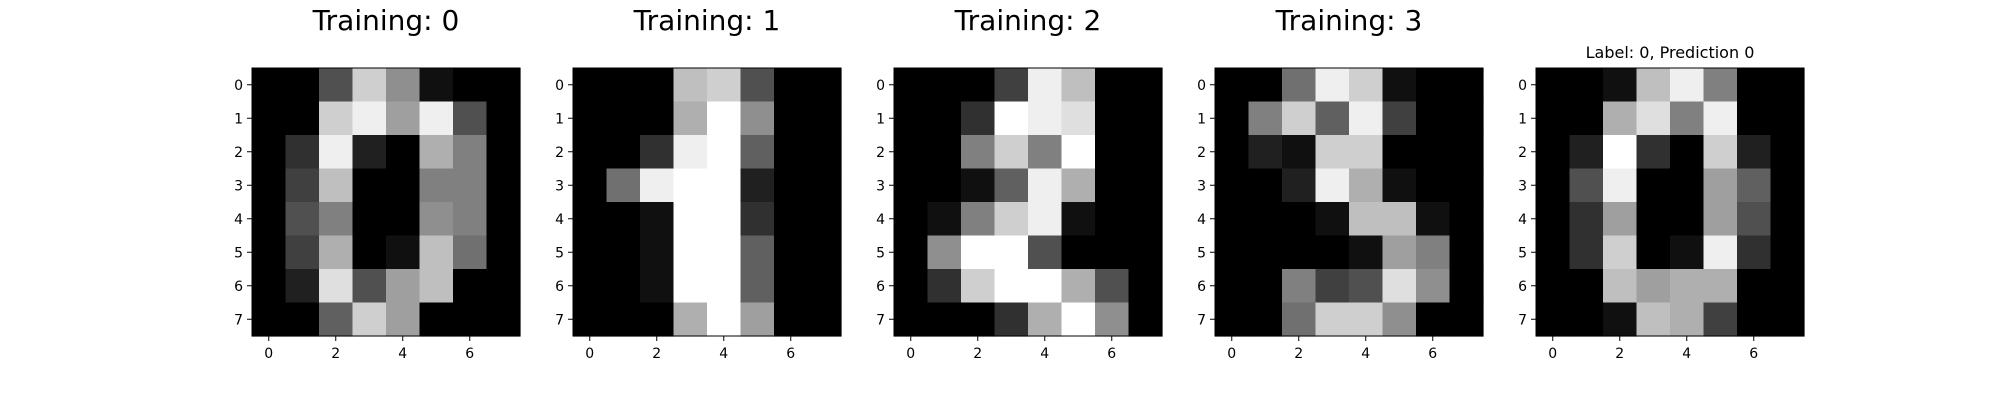 This screenshot has height=400, width=2000. What do you see at coordinates (1670, 202) in the screenshot?
I see `axes-frame` at bounding box center [1670, 202].